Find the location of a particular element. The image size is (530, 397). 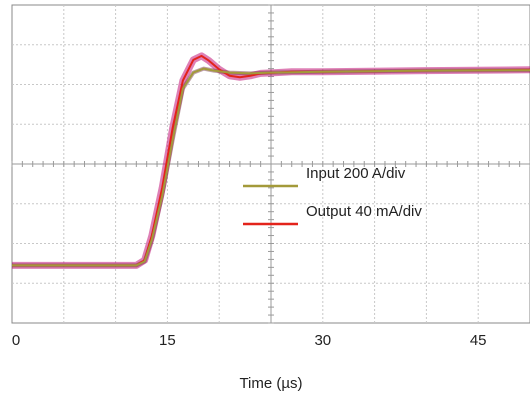

legend-label-input: Input 200 A/div is located at coordinates (356, 173).